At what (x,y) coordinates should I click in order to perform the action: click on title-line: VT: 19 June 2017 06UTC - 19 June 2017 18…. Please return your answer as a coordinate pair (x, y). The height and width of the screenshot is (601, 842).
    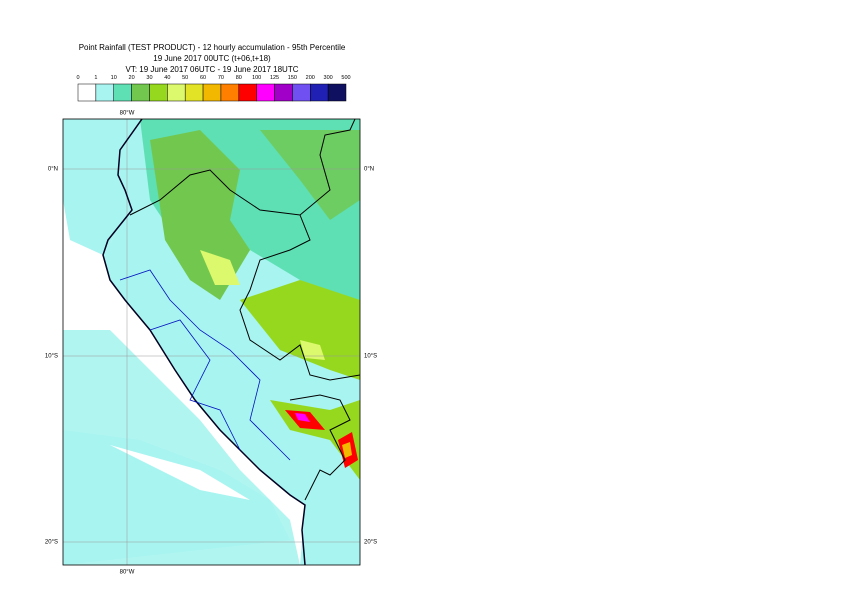
    Looking at the image, I should click on (212, 69).